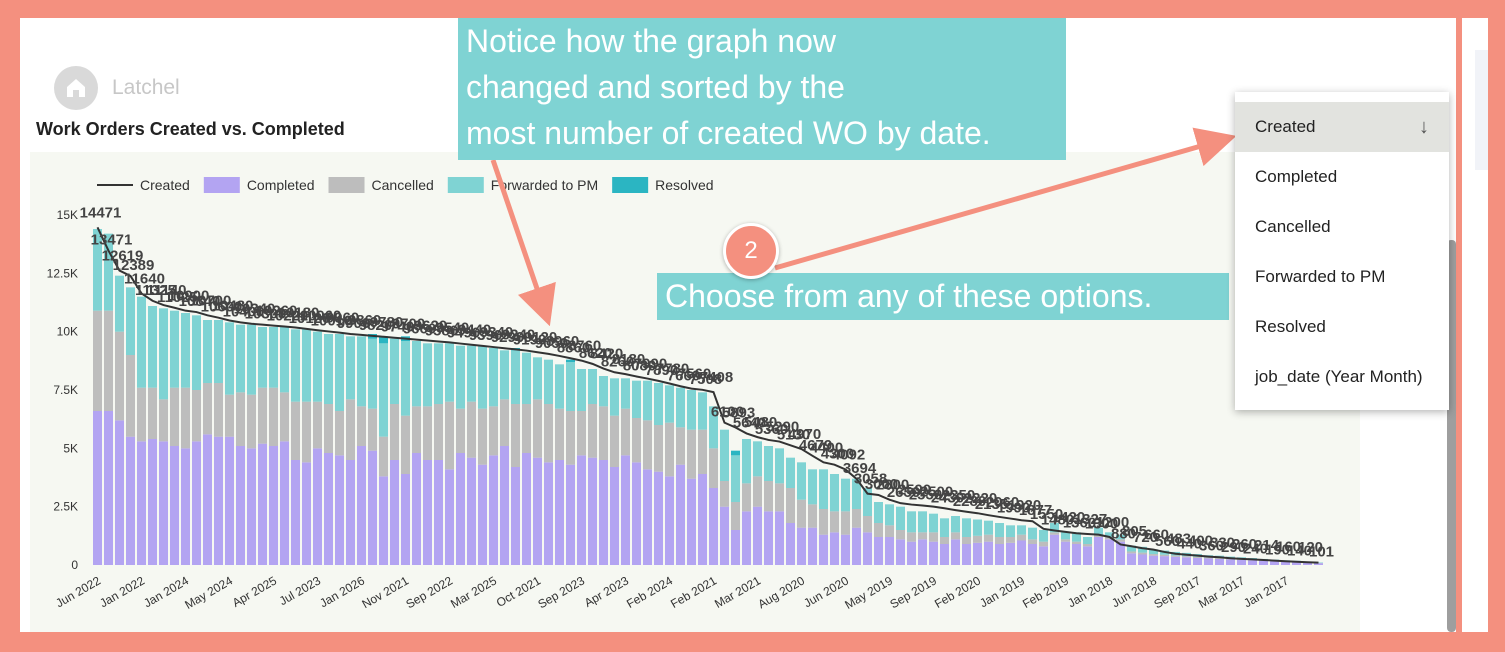  What do you see at coordinates (936, 492) in the screenshot?
I see `data-label: 2500` at bounding box center [936, 492].